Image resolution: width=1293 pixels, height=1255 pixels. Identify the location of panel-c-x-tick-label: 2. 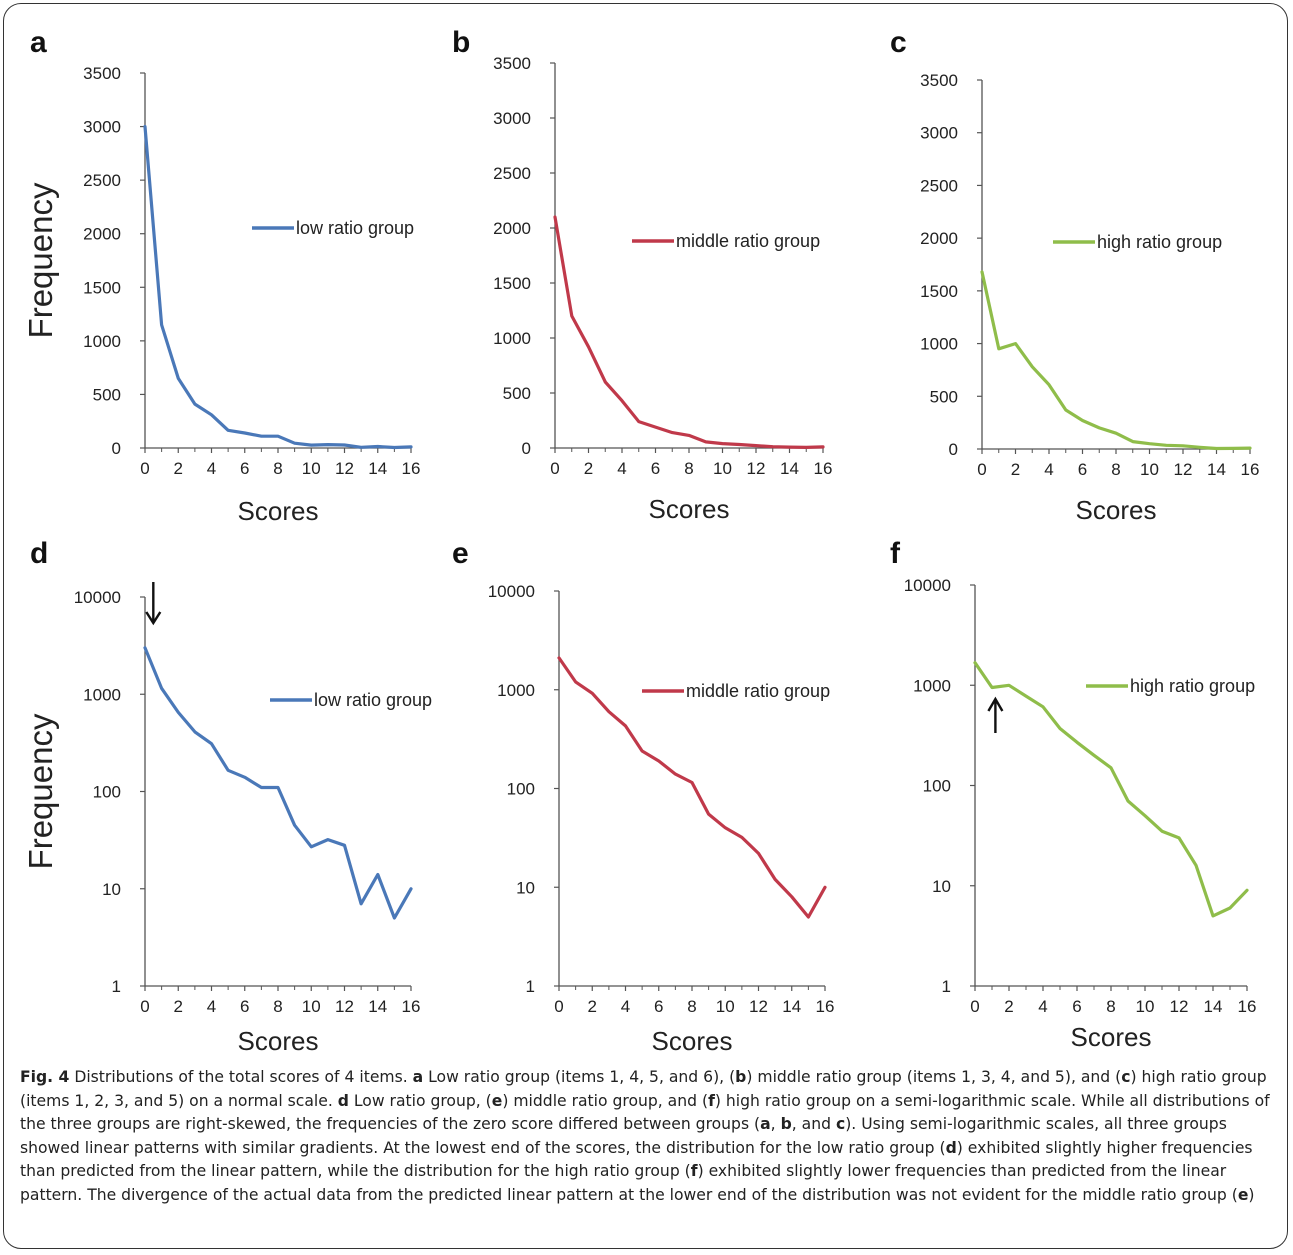
(1015, 469).